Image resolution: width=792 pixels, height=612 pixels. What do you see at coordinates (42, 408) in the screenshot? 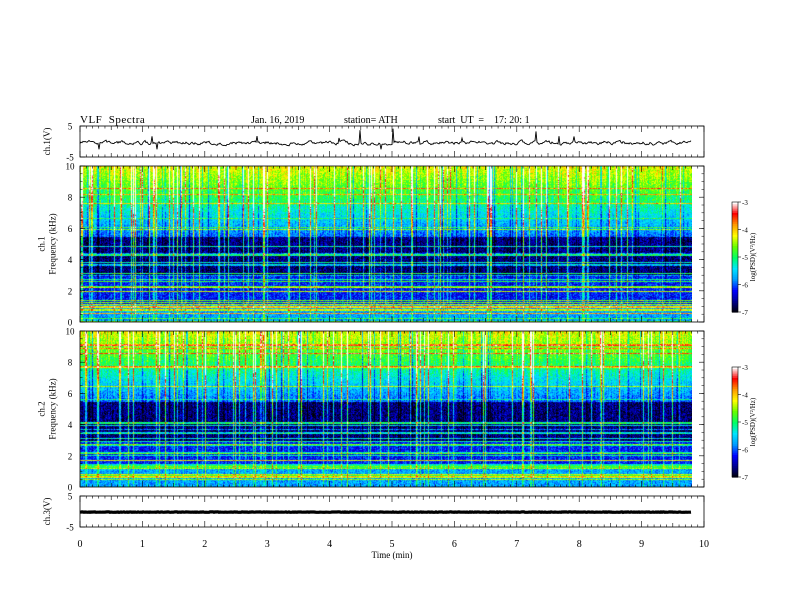
I see `y-axis-label-ch2-spectrogram: ch.2` at bounding box center [42, 408].